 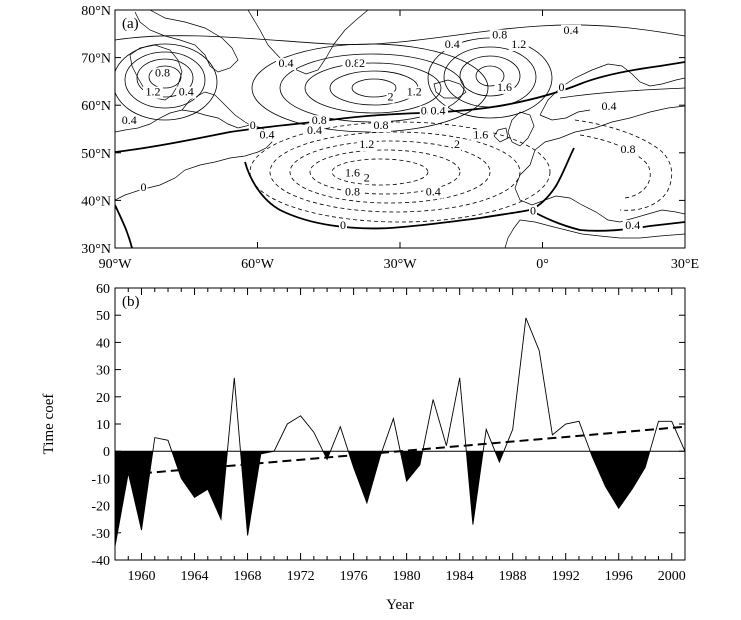 I want to click on y-tick-label: 60, so click(x=103, y=289).